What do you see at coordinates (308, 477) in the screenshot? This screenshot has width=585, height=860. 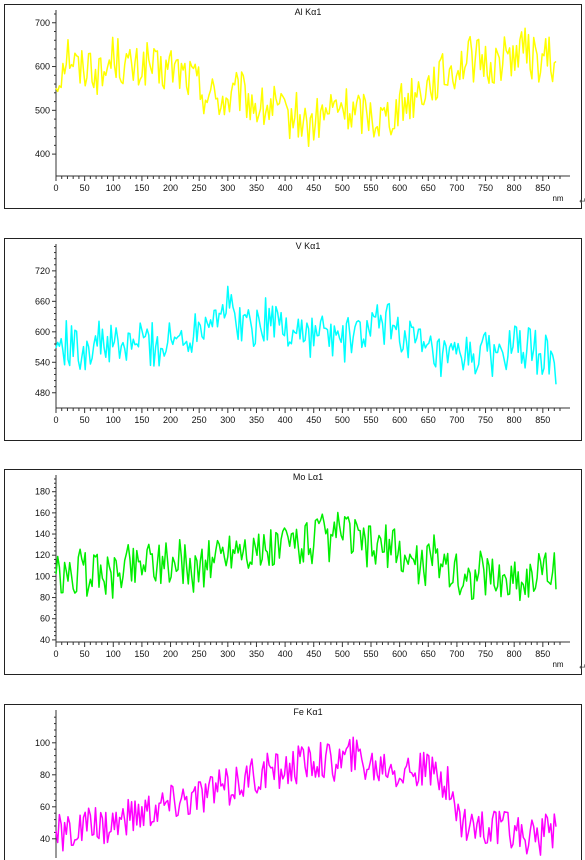 I see `chart-title: Mo Lα1` at bounding box center [308, 477].